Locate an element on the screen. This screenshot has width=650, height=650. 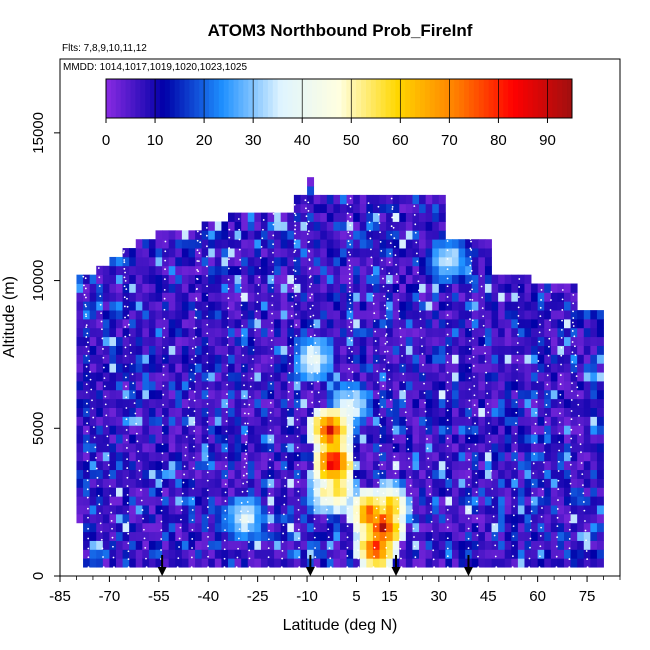
x-tick-label: 5 is located at coordinates (356, 596).